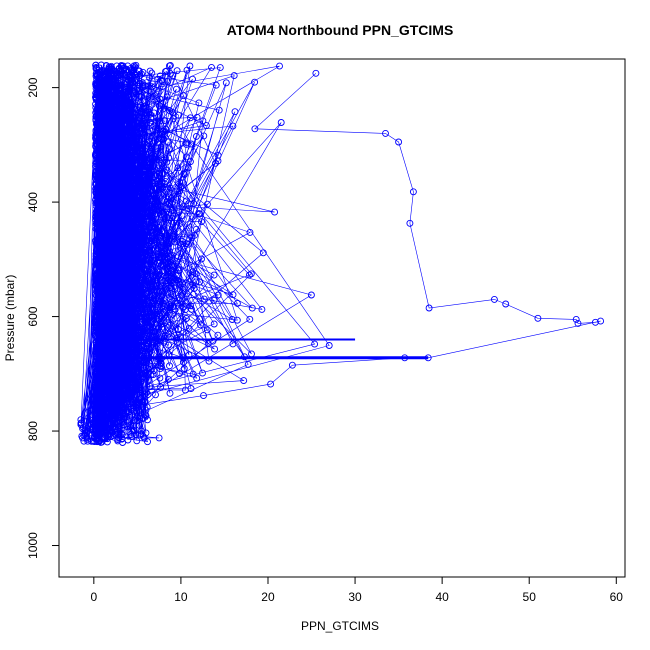  Describe the element at coordinates (340, 30) in the screenshot. I see `chart-title: ATOM4 Northbound PPN_GTCIMS` at that location.